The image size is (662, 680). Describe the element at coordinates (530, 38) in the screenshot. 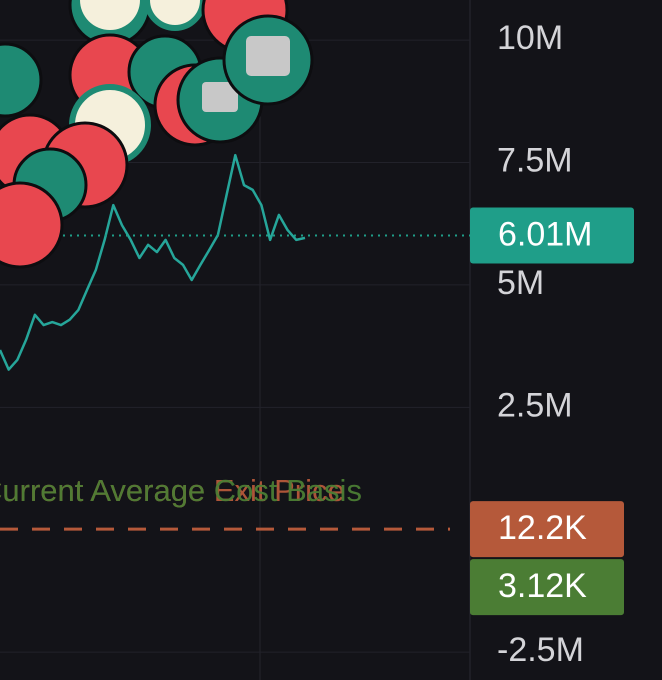

I see `y-tick-label: 10M` at that location.